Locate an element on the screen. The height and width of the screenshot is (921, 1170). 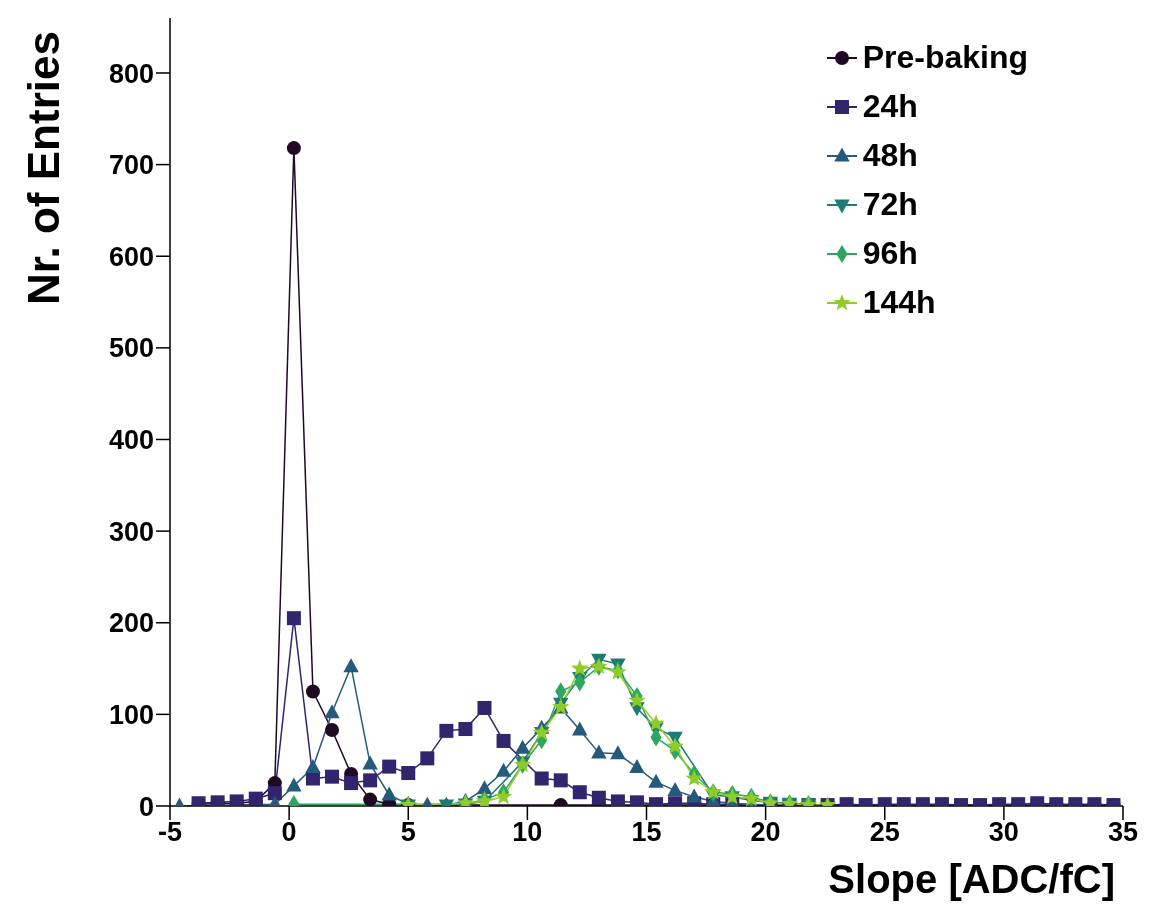
x-axis-title: Slope [ADC/fC] is located at coordinates (971, 879).